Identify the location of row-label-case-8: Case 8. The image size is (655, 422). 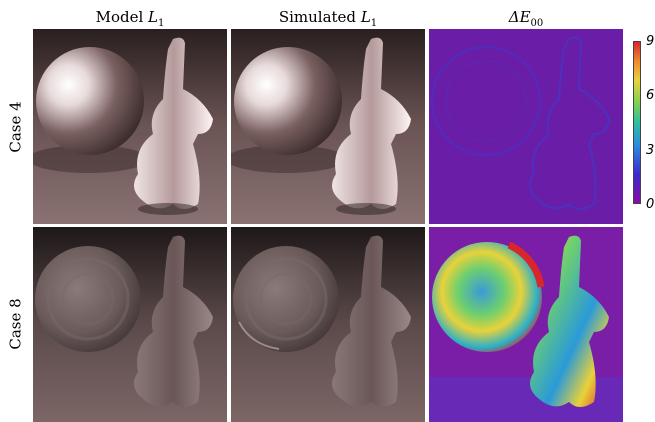
(16, 324).